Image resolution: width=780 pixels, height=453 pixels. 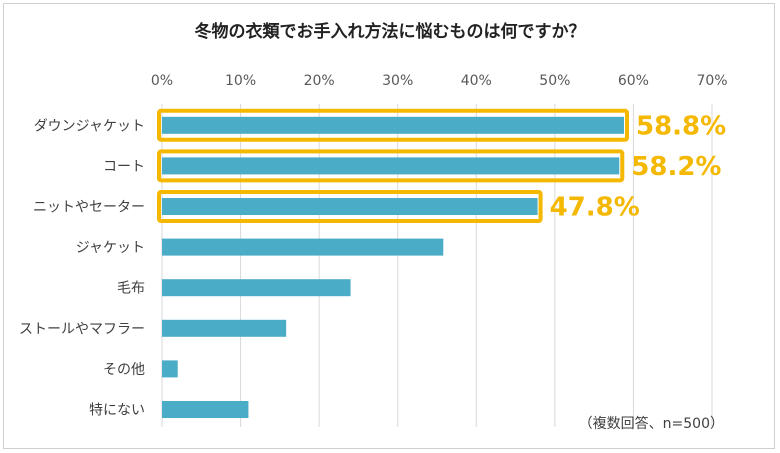 What do you see at coordinates (319, 81) in the screenshot?
I see `x-tick-label: 20%` at bounding box center [319, 81].